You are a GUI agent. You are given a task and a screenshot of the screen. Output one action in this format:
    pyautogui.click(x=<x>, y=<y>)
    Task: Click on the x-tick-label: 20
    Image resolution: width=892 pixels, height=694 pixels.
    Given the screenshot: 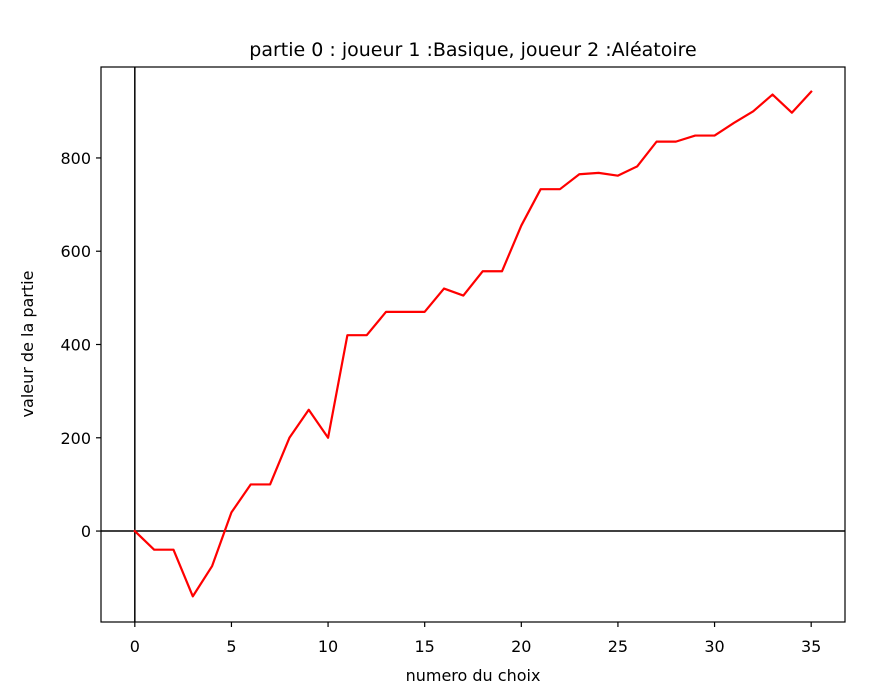 What is the action you would take?
    pyautogui.click(x=521, y=646)
    